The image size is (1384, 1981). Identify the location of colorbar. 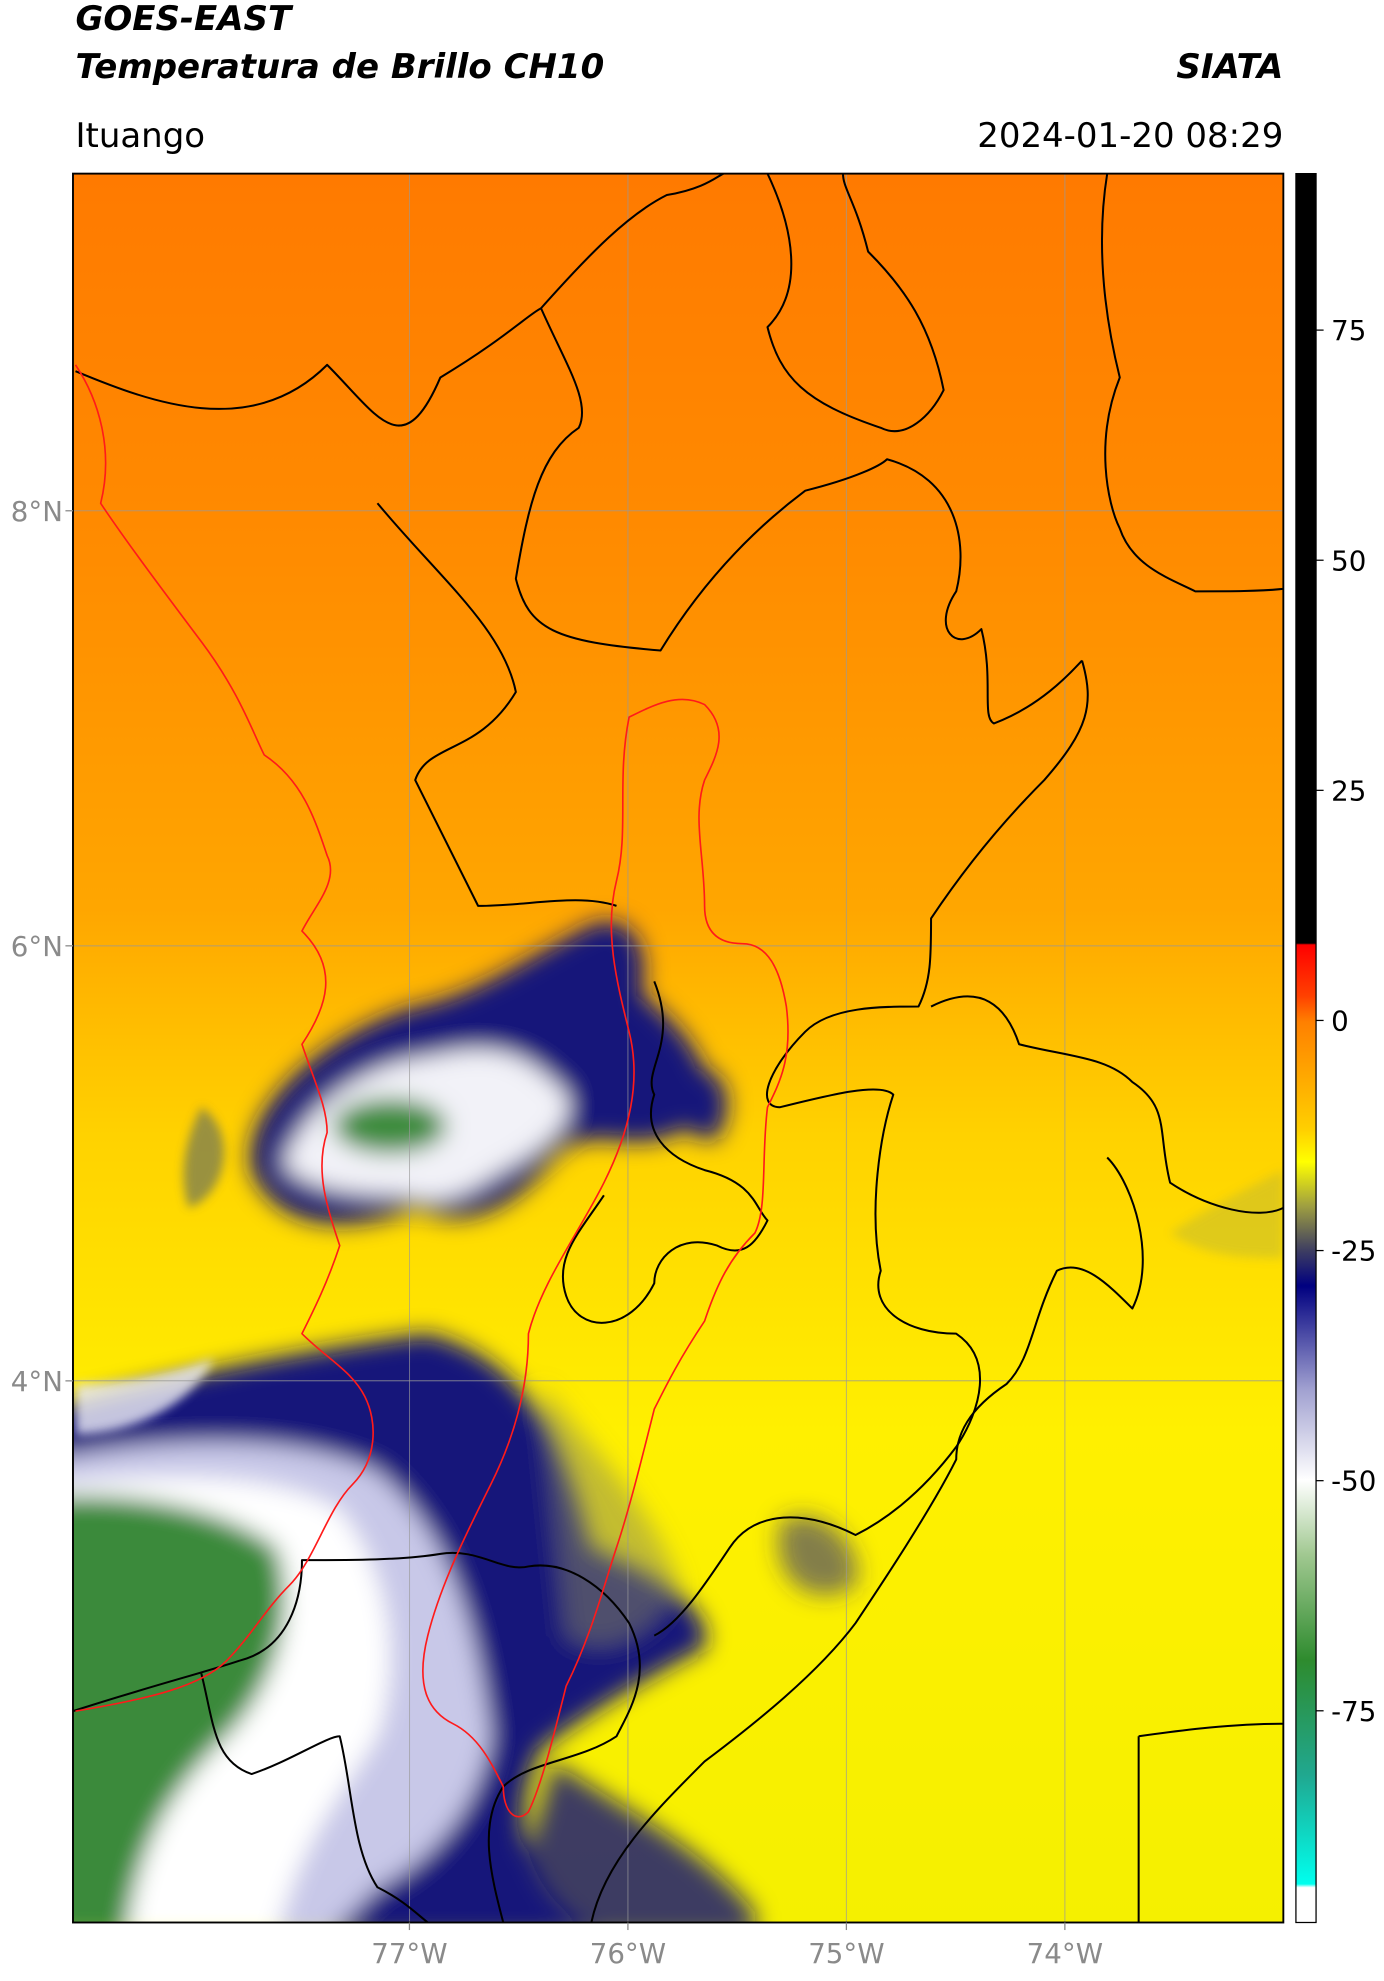
(1306, 1048).